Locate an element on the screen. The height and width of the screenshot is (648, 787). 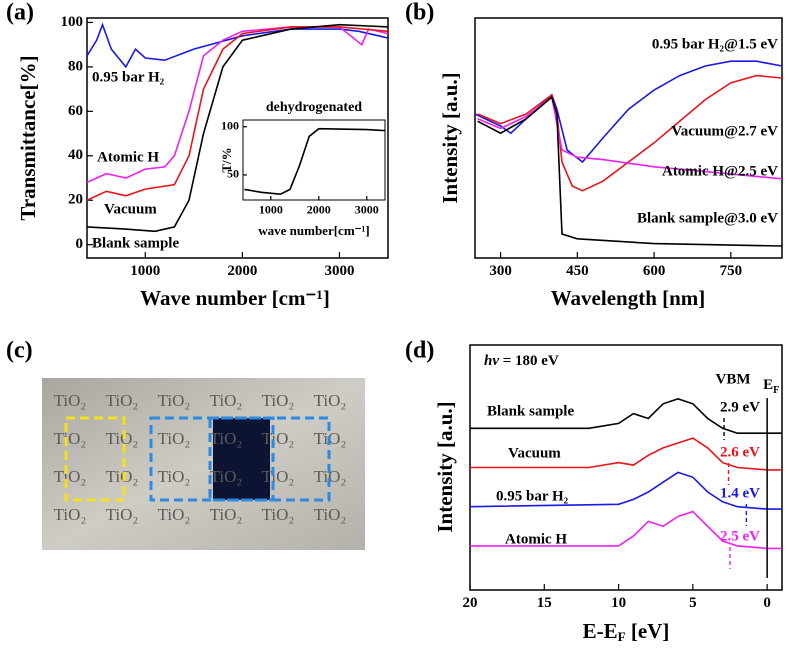
plot-frame is located at coordinates (628, 138).